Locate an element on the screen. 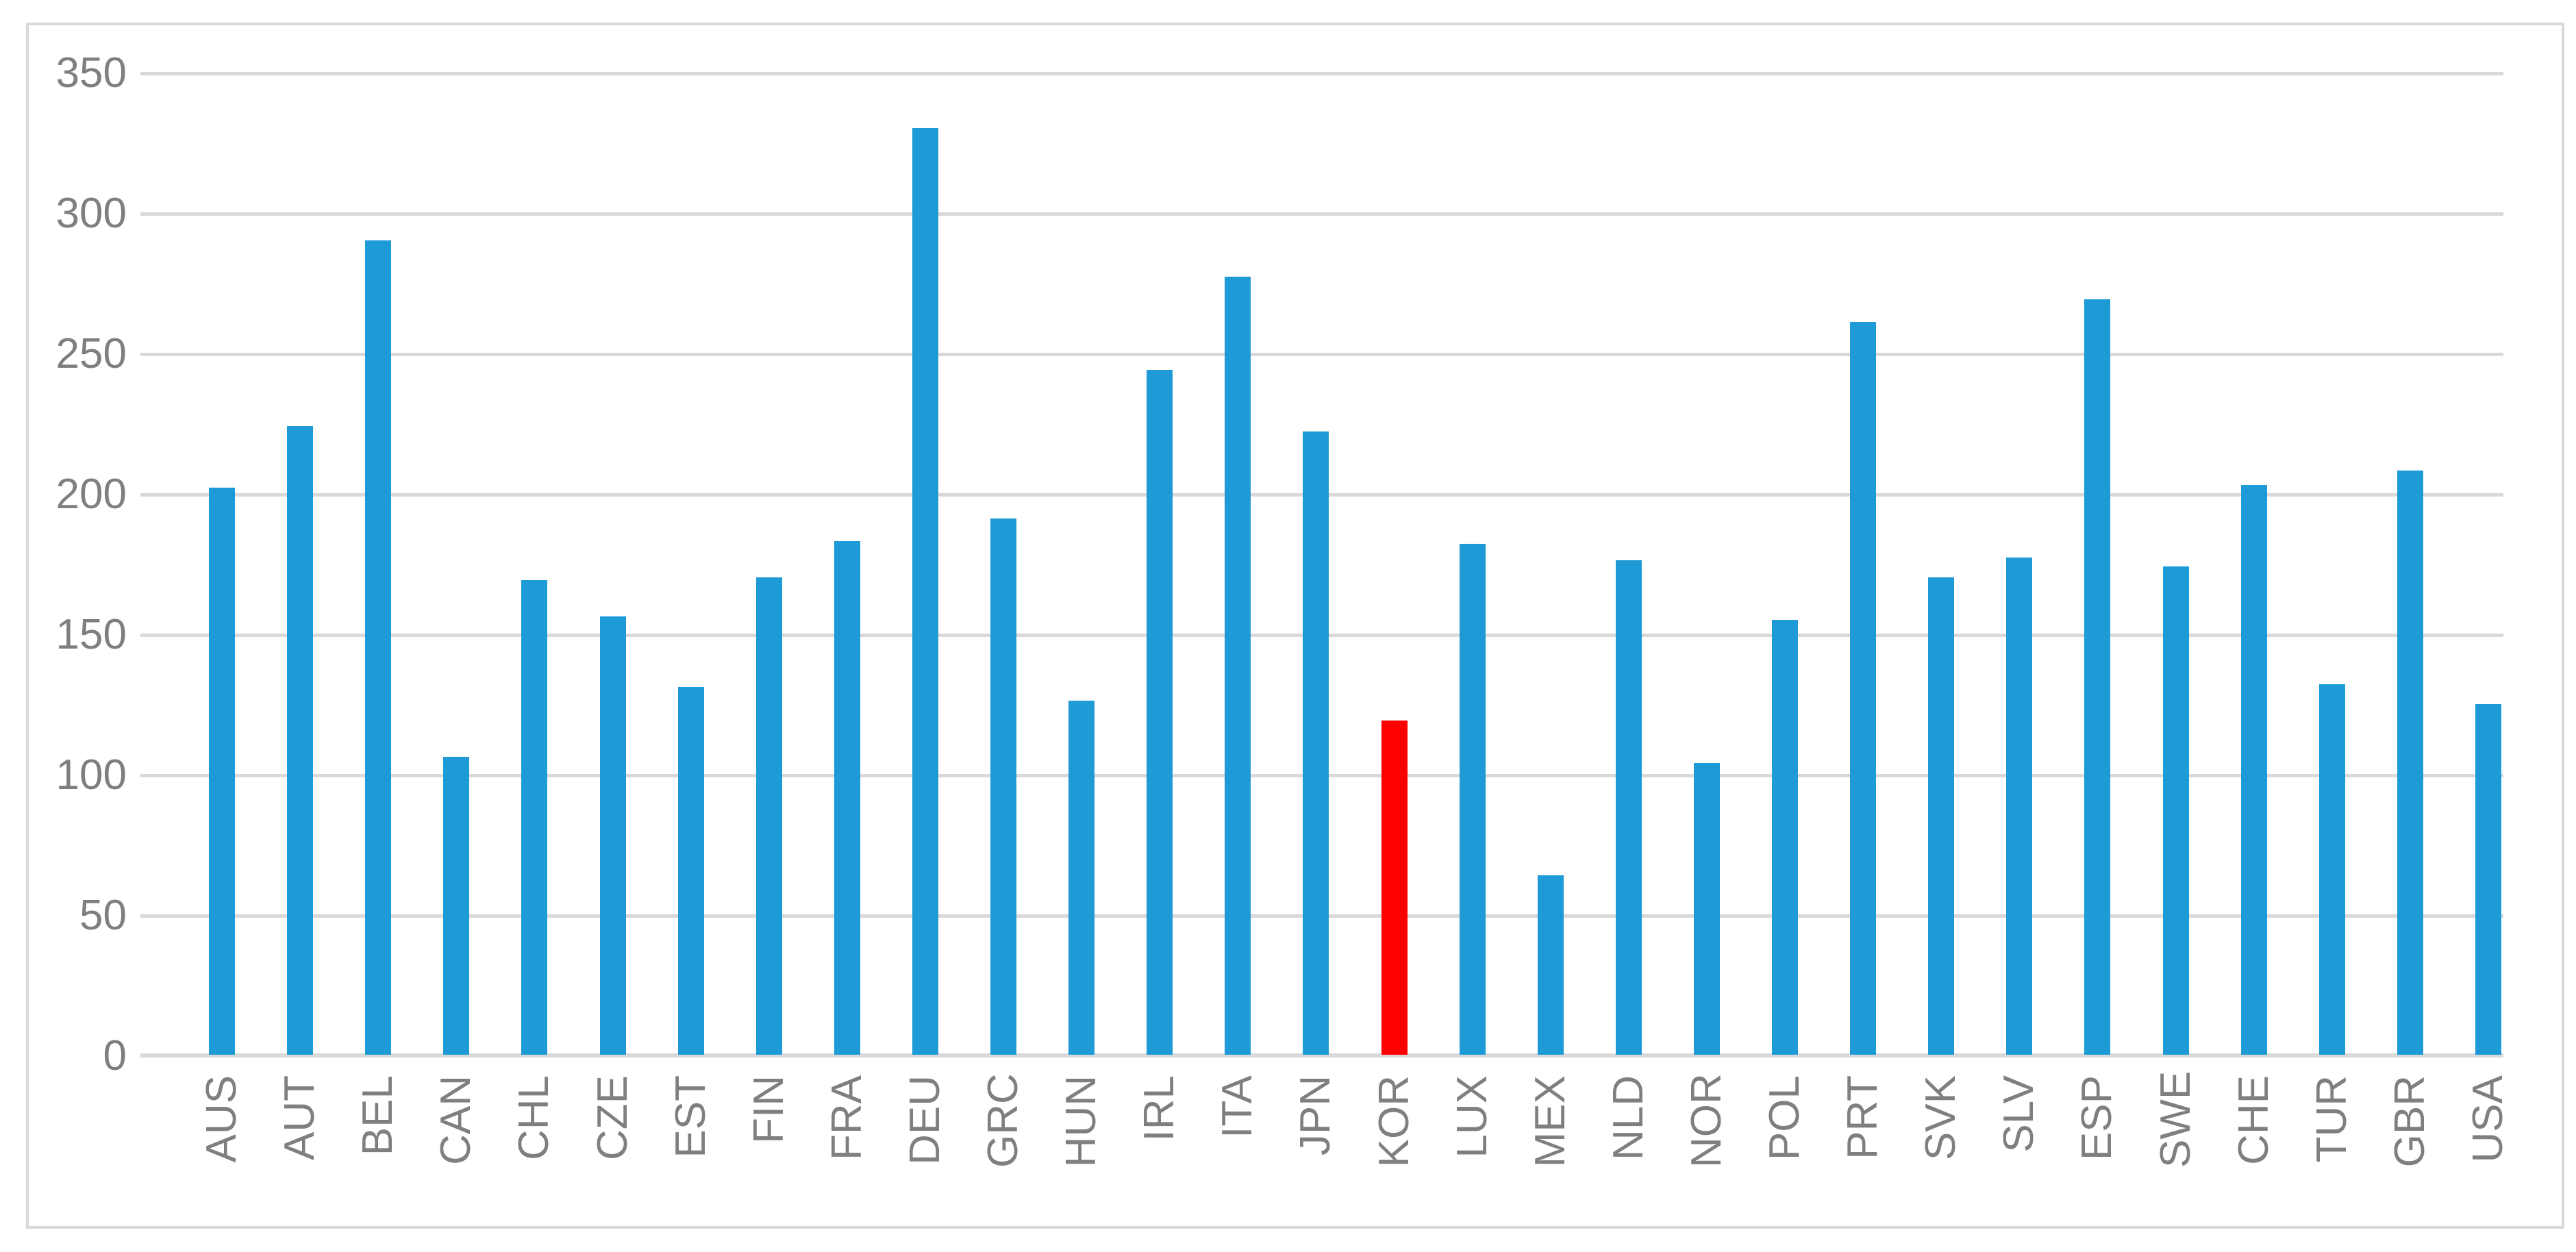 The image size is (2576, 1252). bar-jpn is located at coordinates (1316, 743).